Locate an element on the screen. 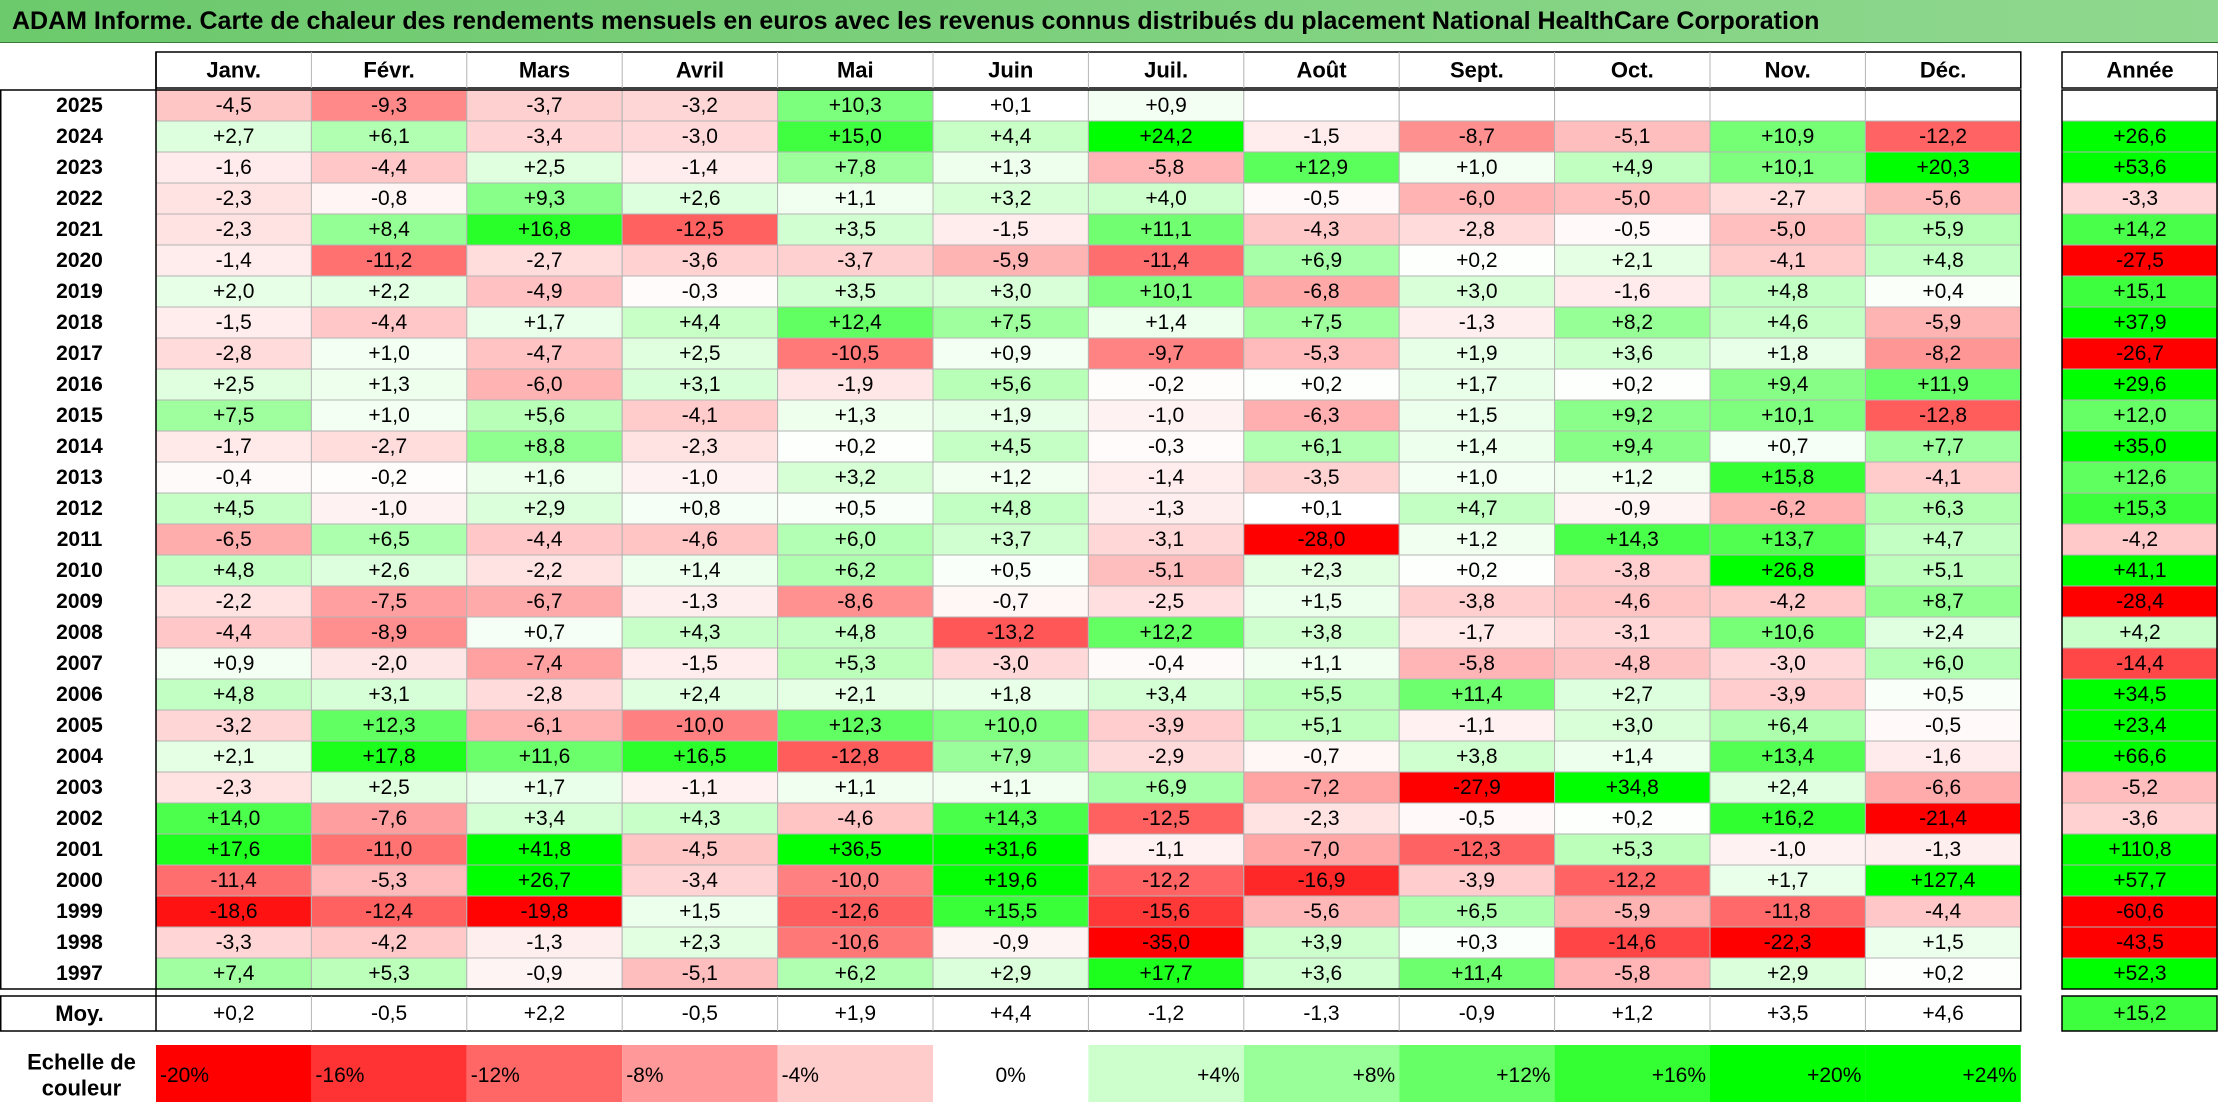 This screenshot has width=2218, height=1106. cell-value: -3,4 is located at coordinates (700, 880).